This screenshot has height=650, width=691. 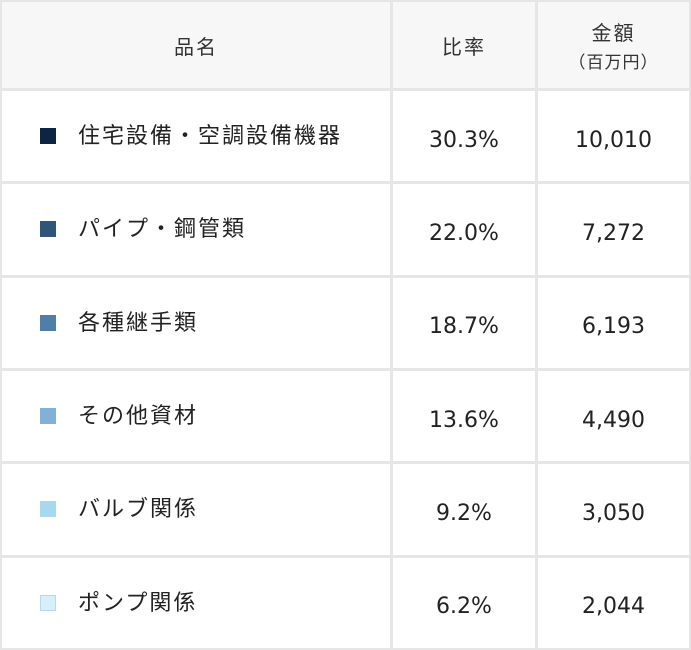 I want to click on row-name: ポンプ関係, so click(x=138, y=603).